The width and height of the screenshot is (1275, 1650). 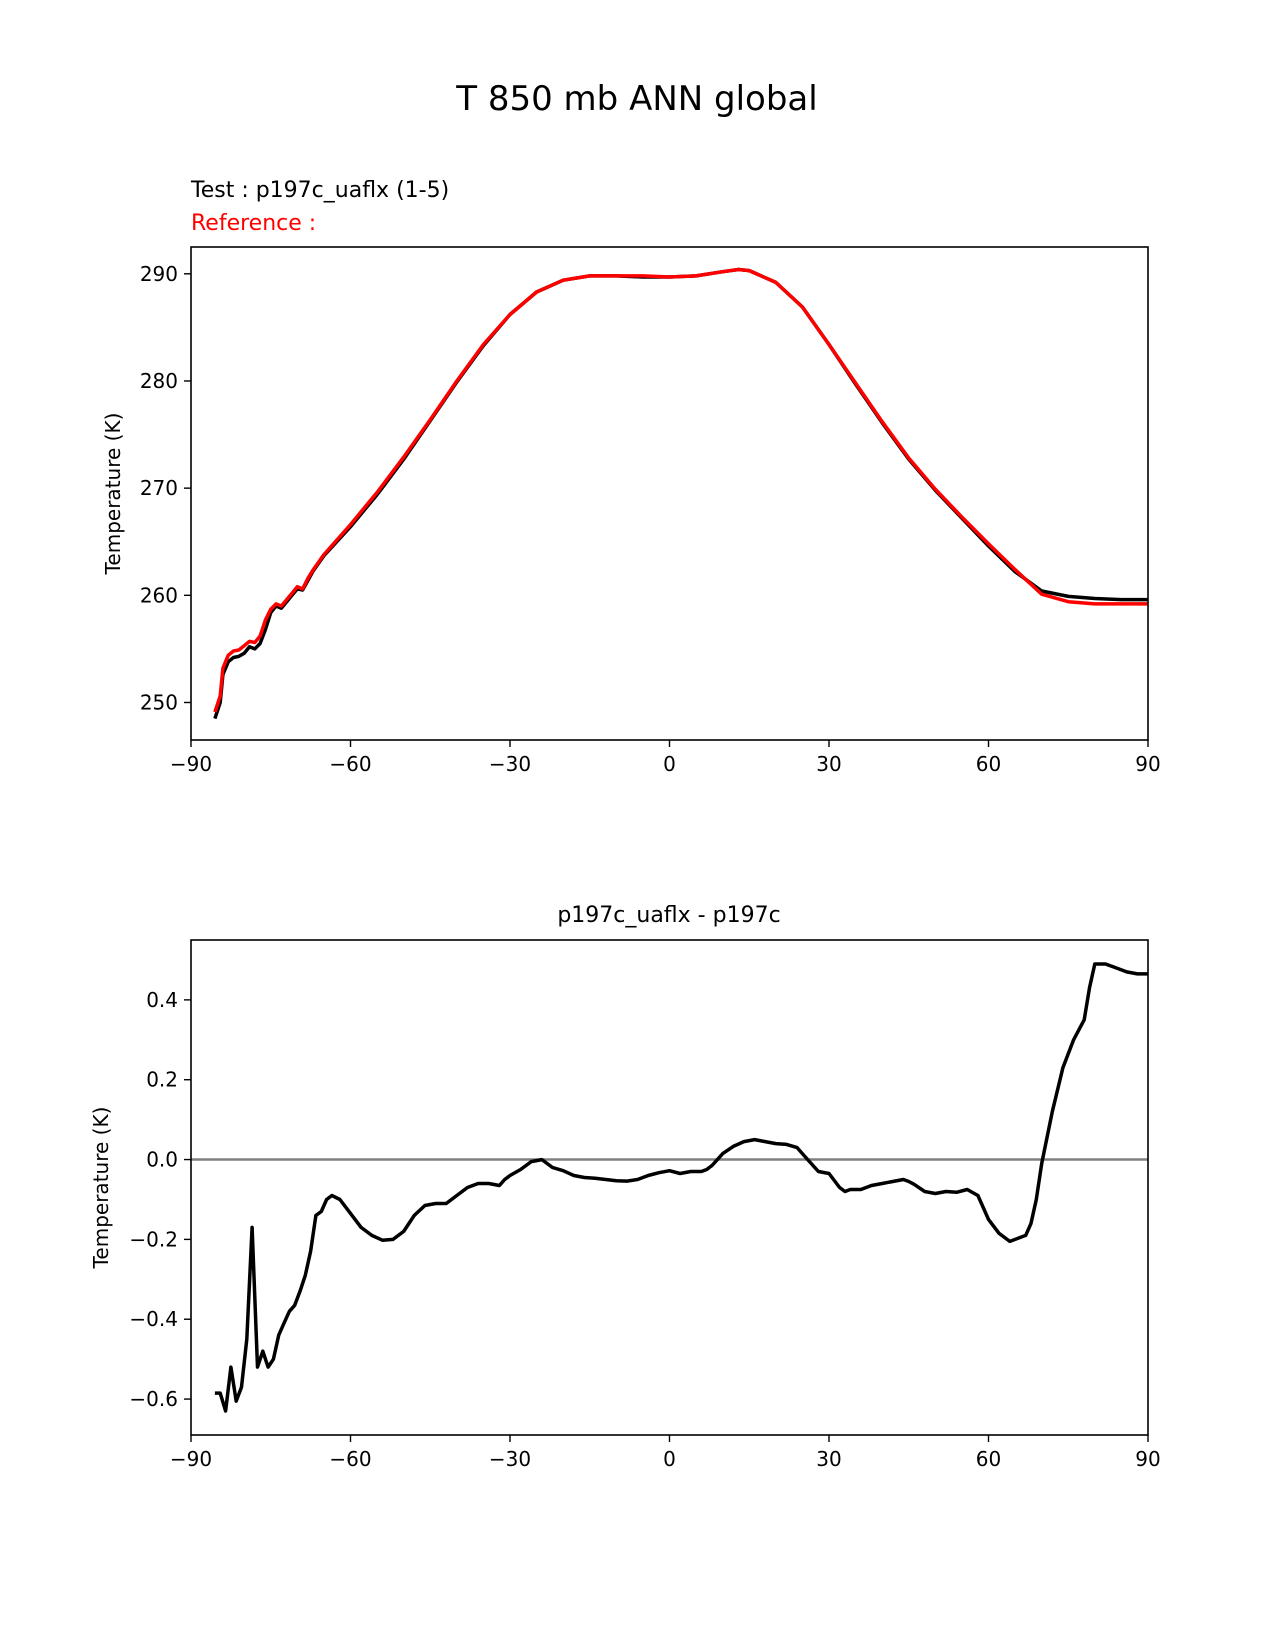 What do you see at coordinates (668, 915) in the screenshot?
I see `difference-title: p197c_uaflx - p197c` at bounding box center [668, 915].